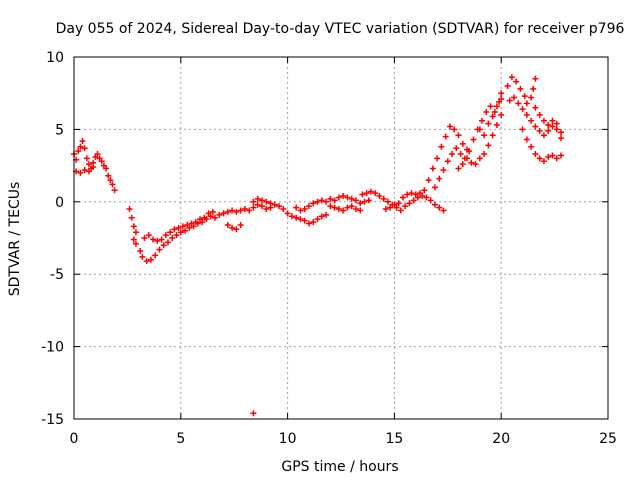  I want to click on x-tick-label: 15, so click(394, 439).